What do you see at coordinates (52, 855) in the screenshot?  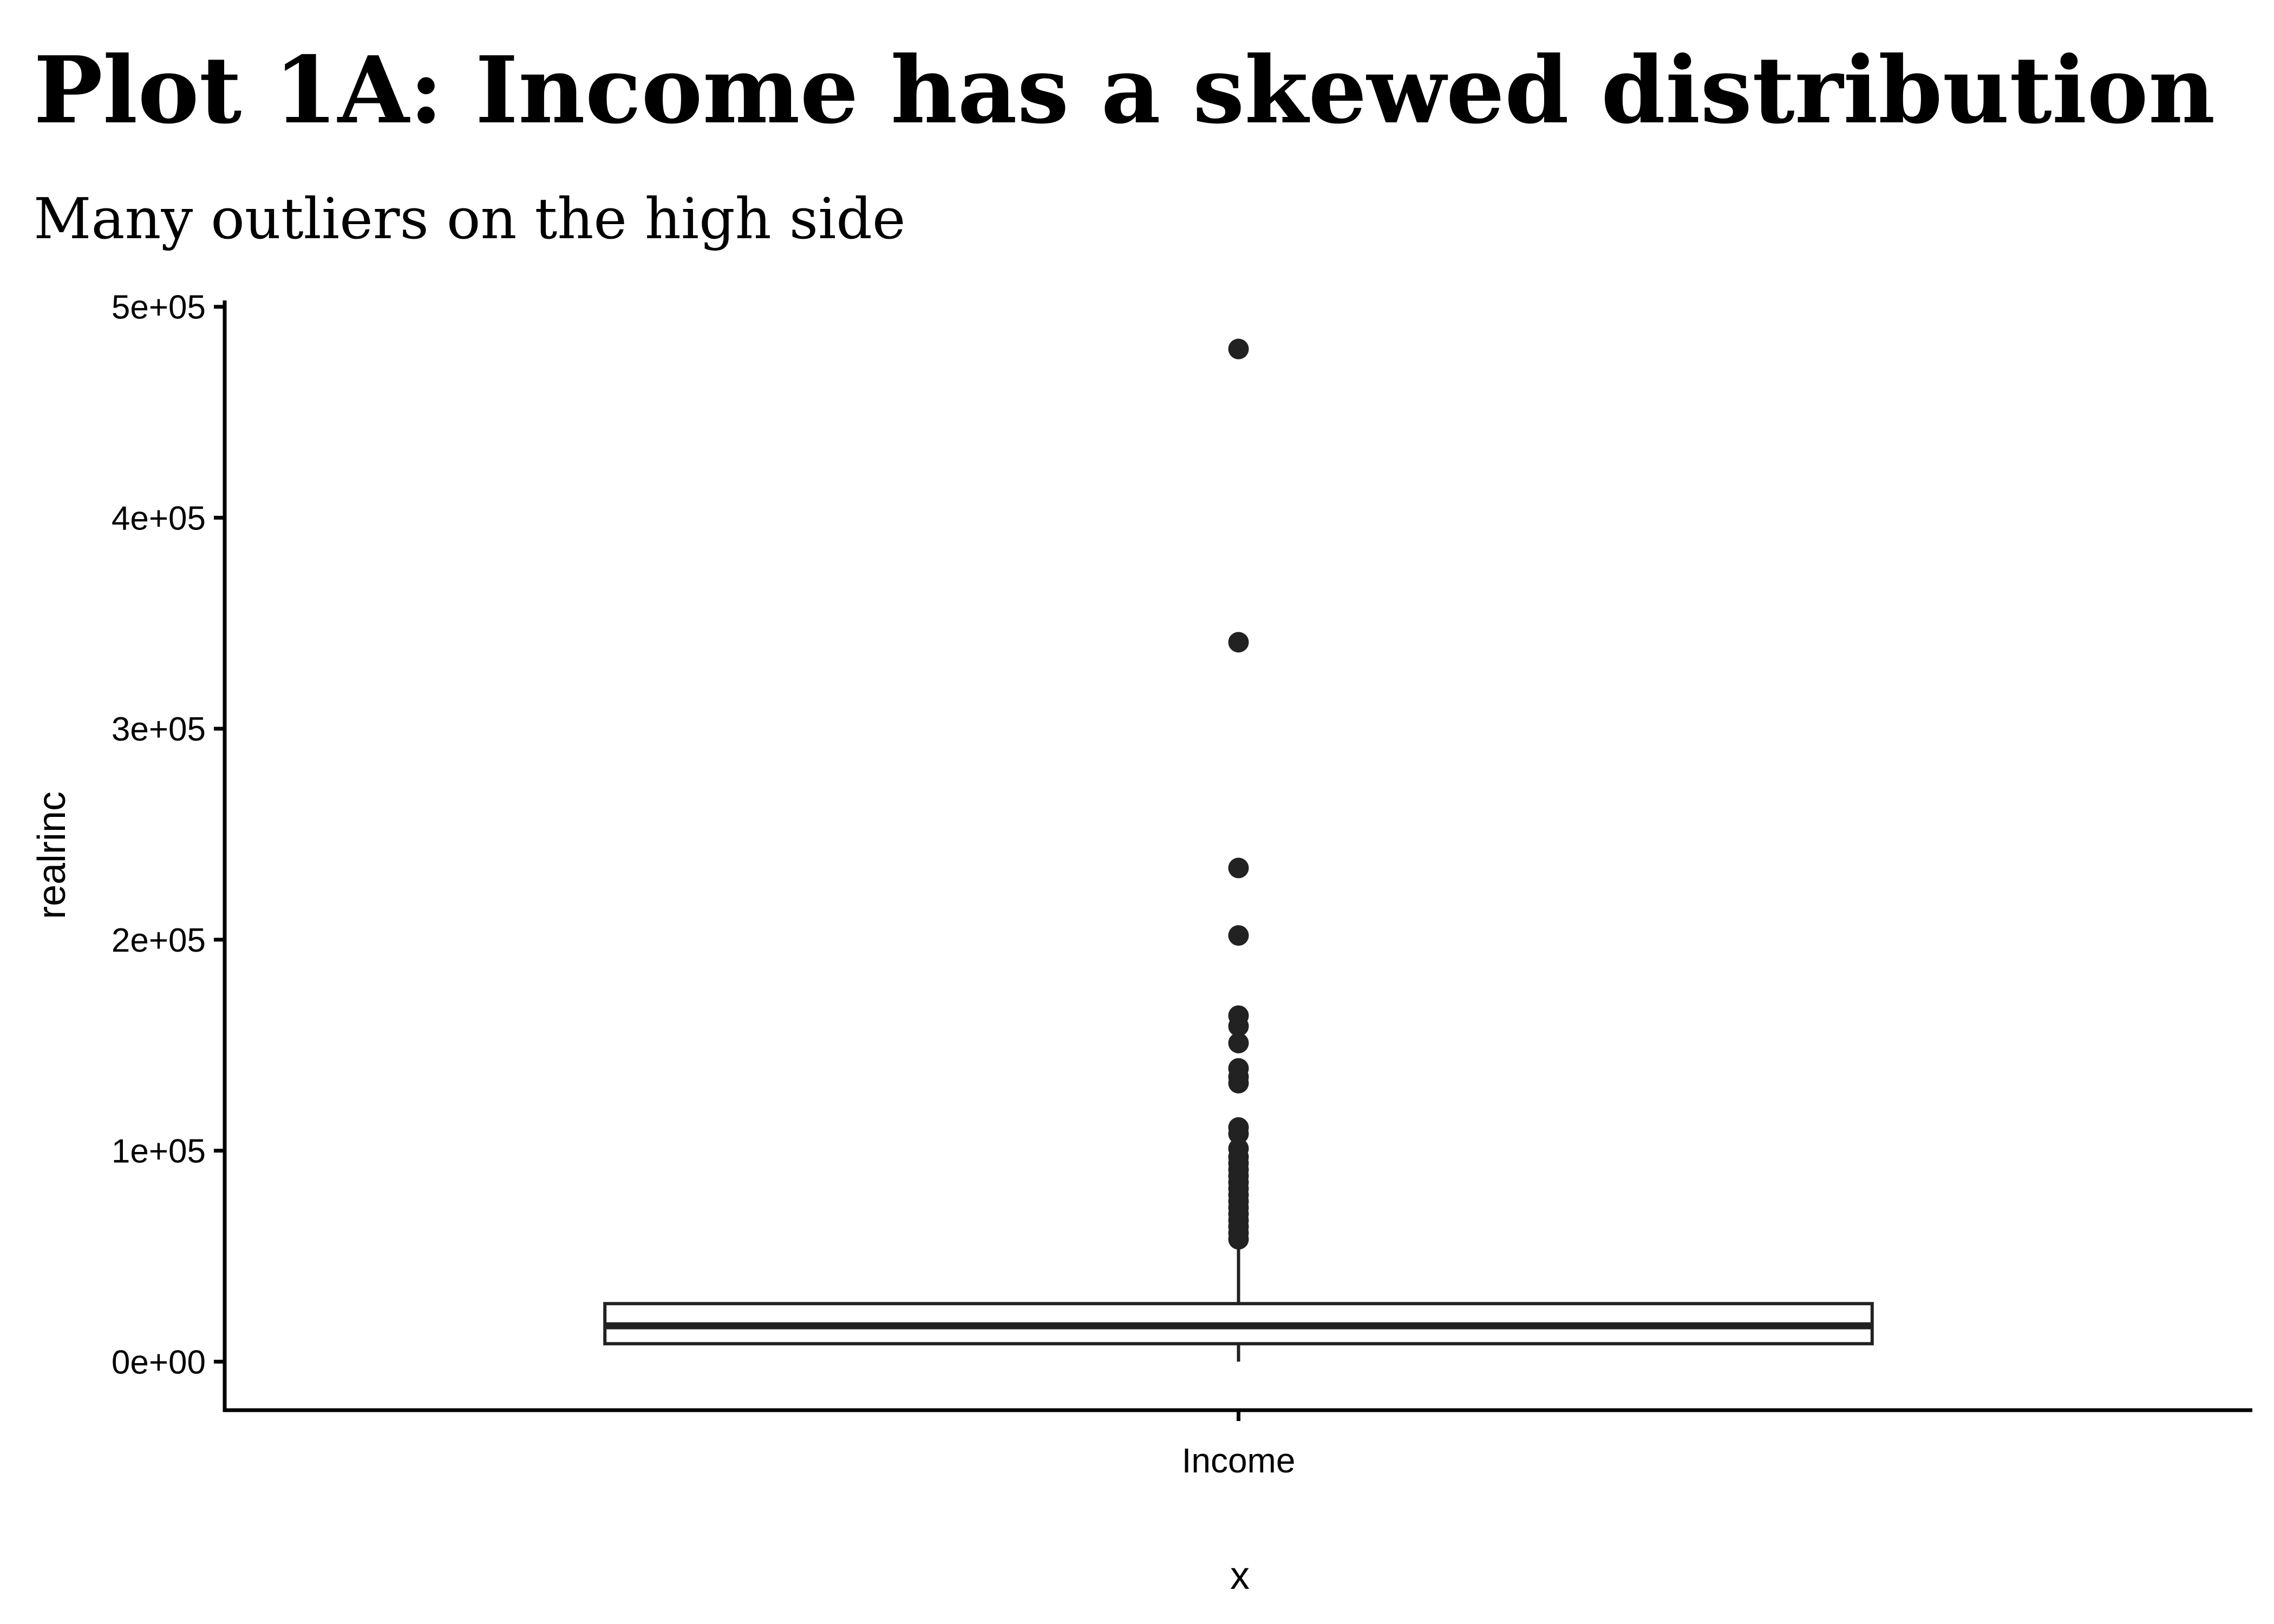 I see `y-axis-label: realrinc` at bounding box center [52, 855].